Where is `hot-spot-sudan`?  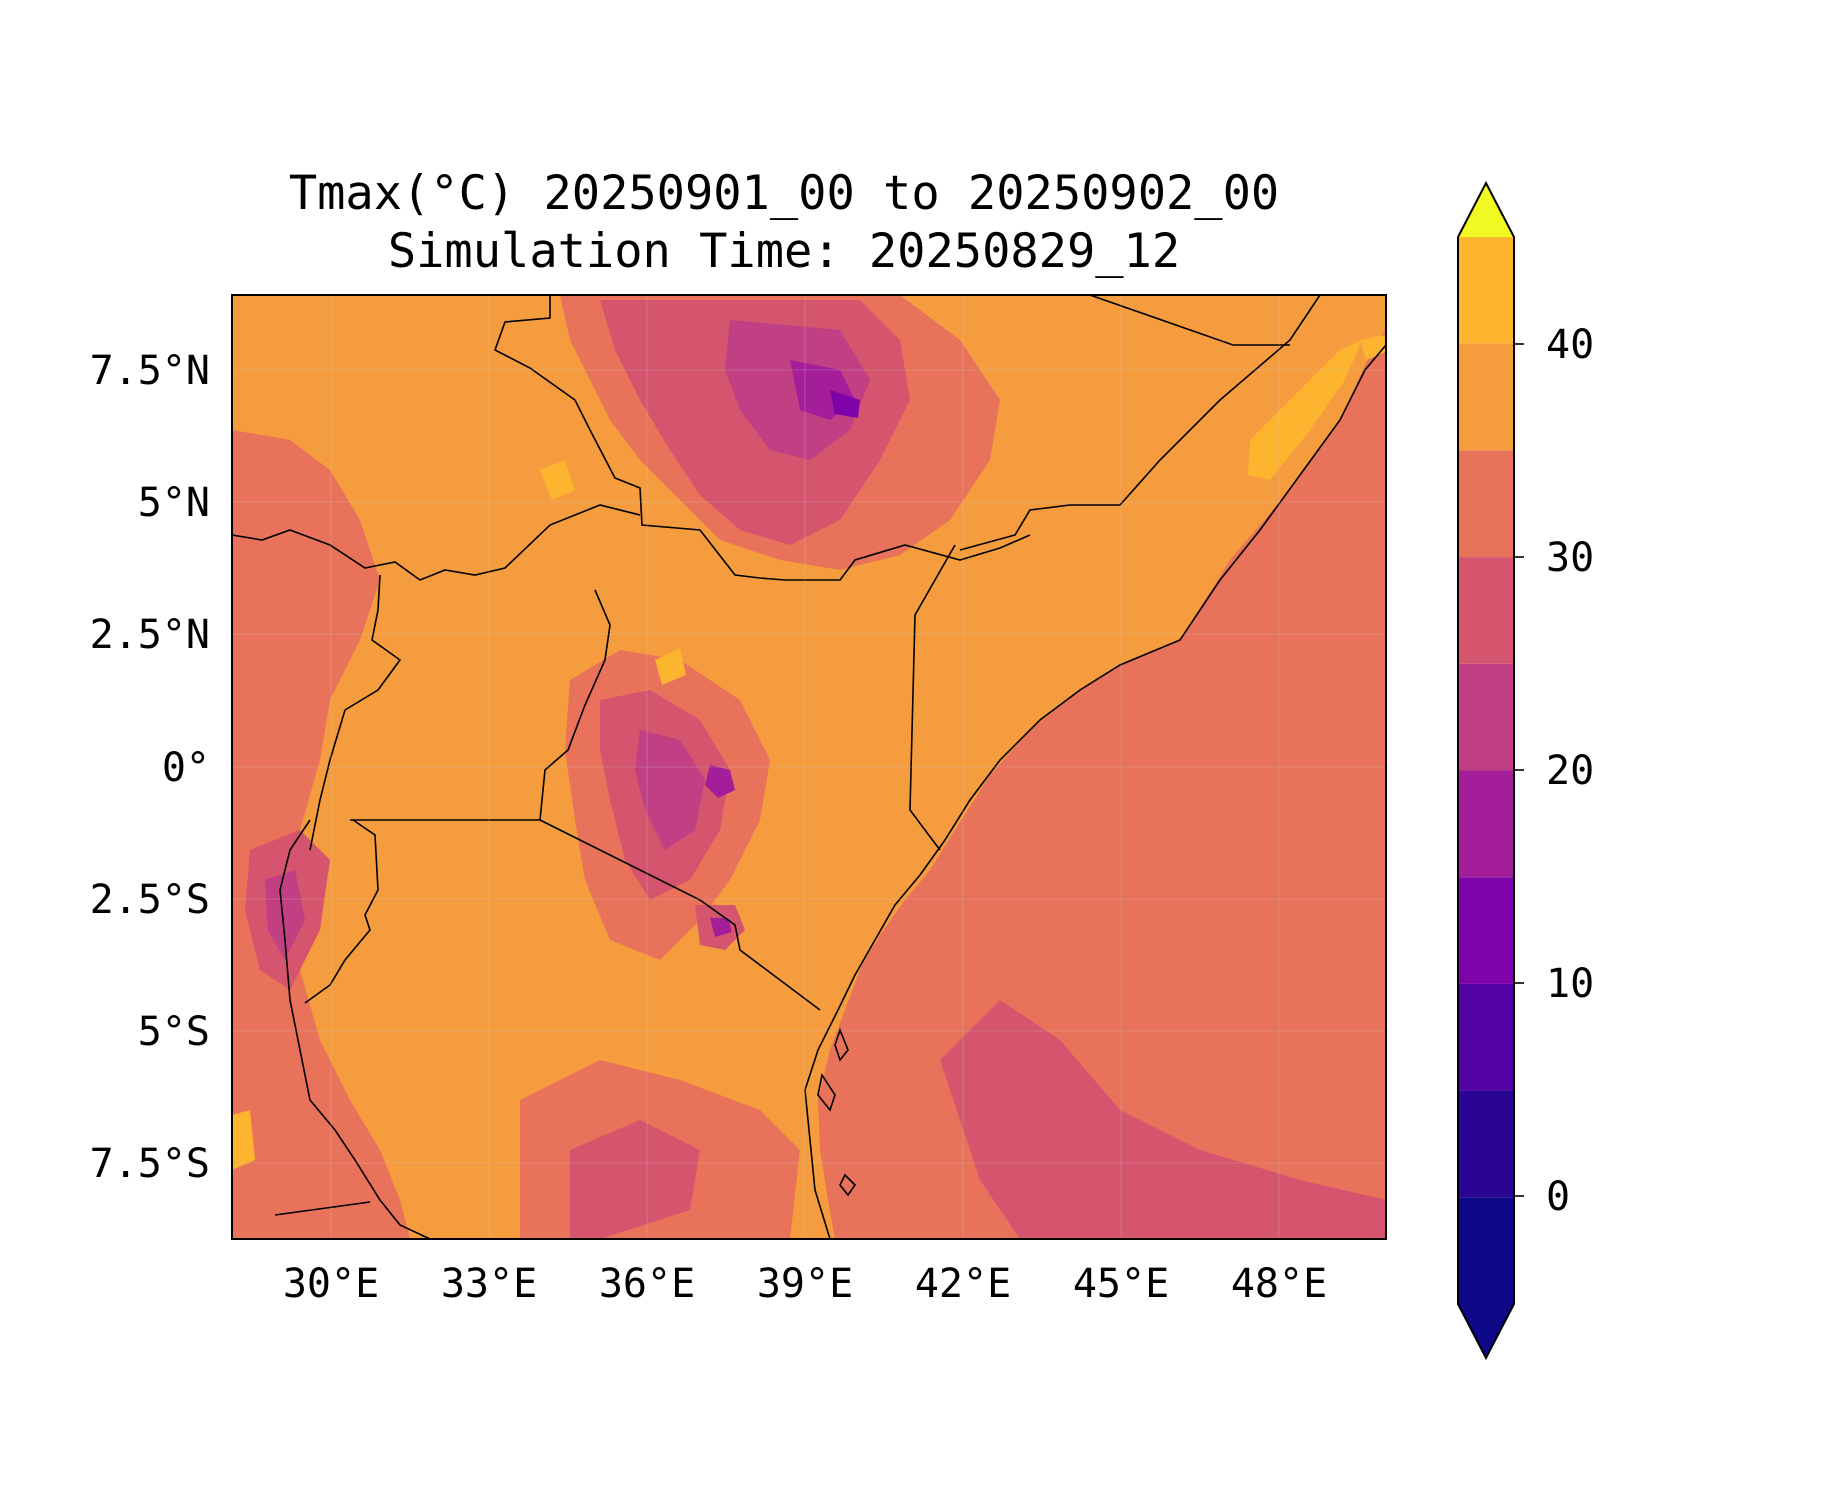
hot-spot-sudan is located at coordinates (557, 480).